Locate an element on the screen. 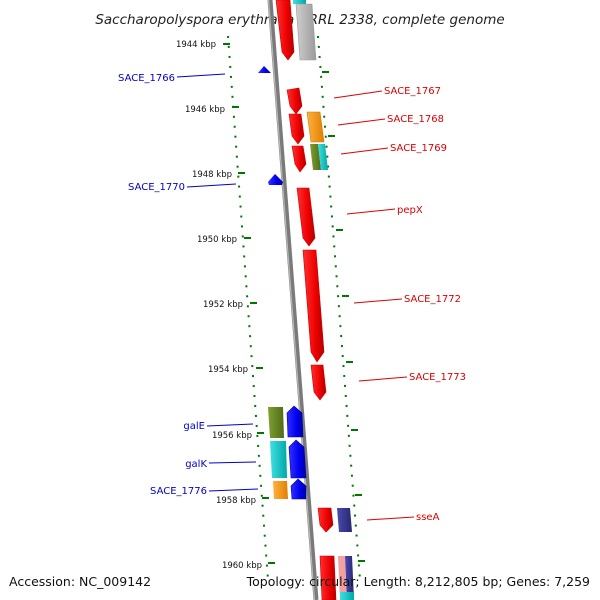  tick-label-1946: 1946 kbp is located at coordinates (205, 110).